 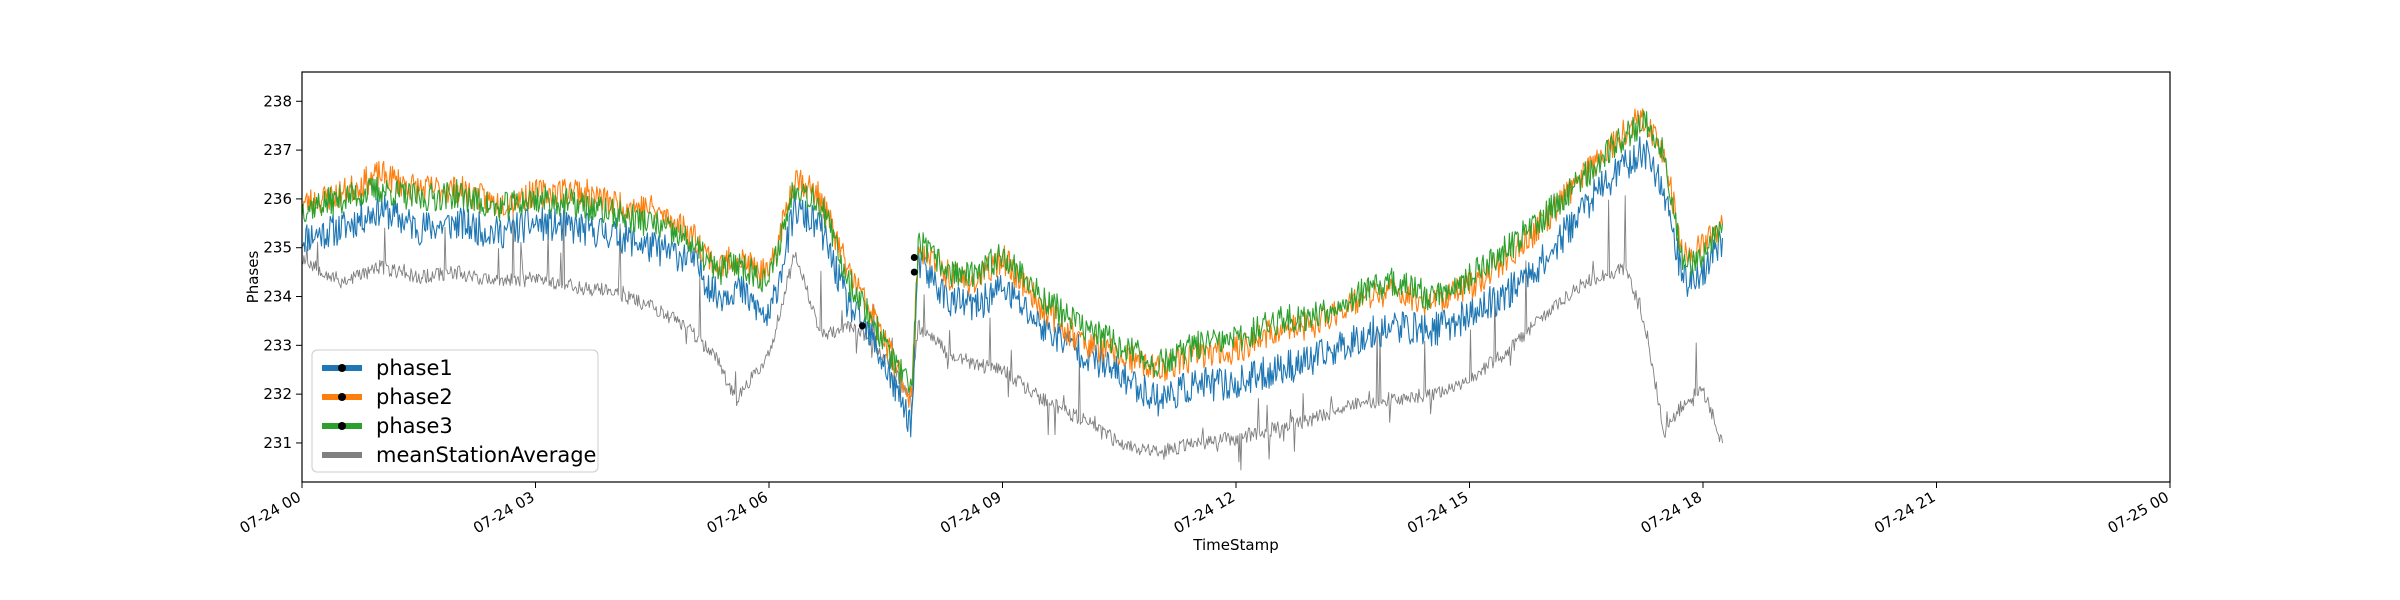 What do you see at coordinates (486, 455) in the screenshot?
I see `legend-label: meanStationAverage` at bounding box center [486, 455].